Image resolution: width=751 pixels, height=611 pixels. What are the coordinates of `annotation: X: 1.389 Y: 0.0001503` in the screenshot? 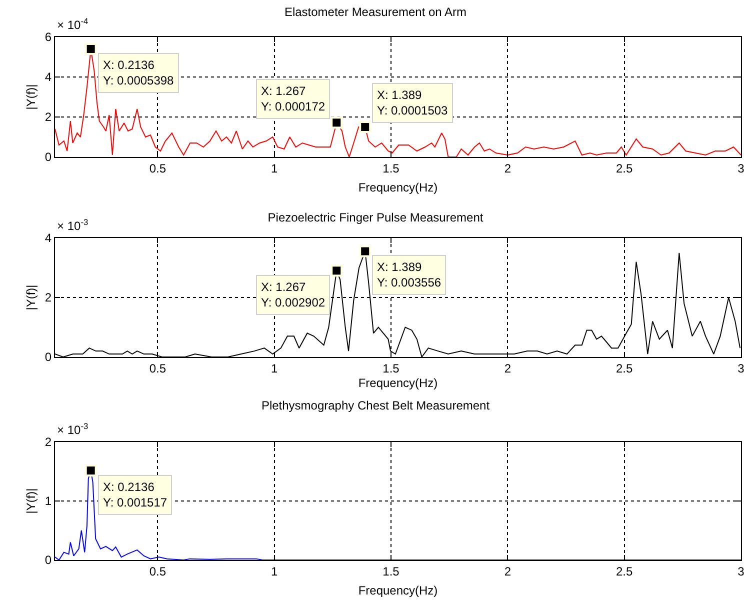 It's located at (412, 103).